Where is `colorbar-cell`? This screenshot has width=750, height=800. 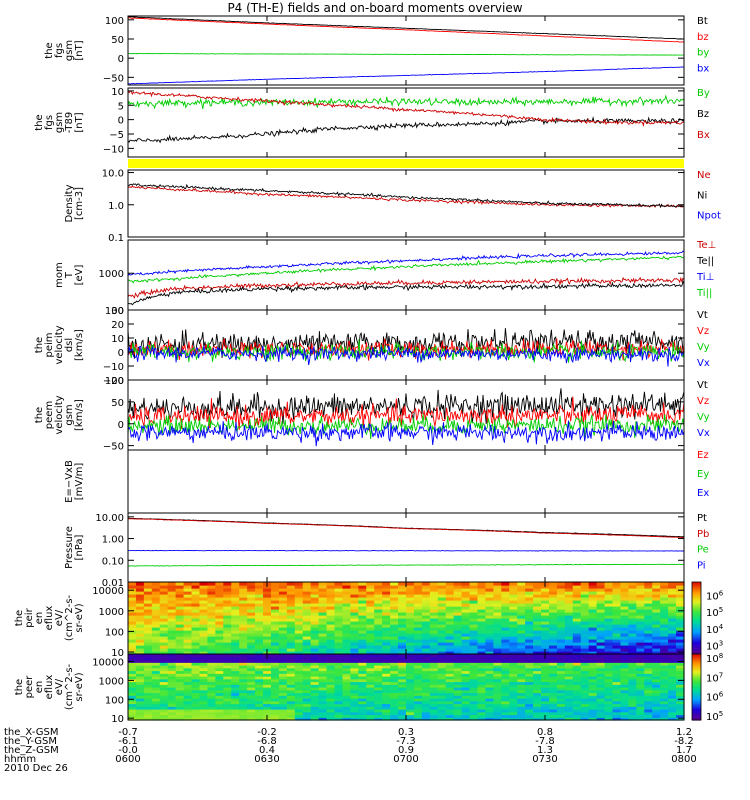 colorbar-cell is located at coordinates (696, 712).